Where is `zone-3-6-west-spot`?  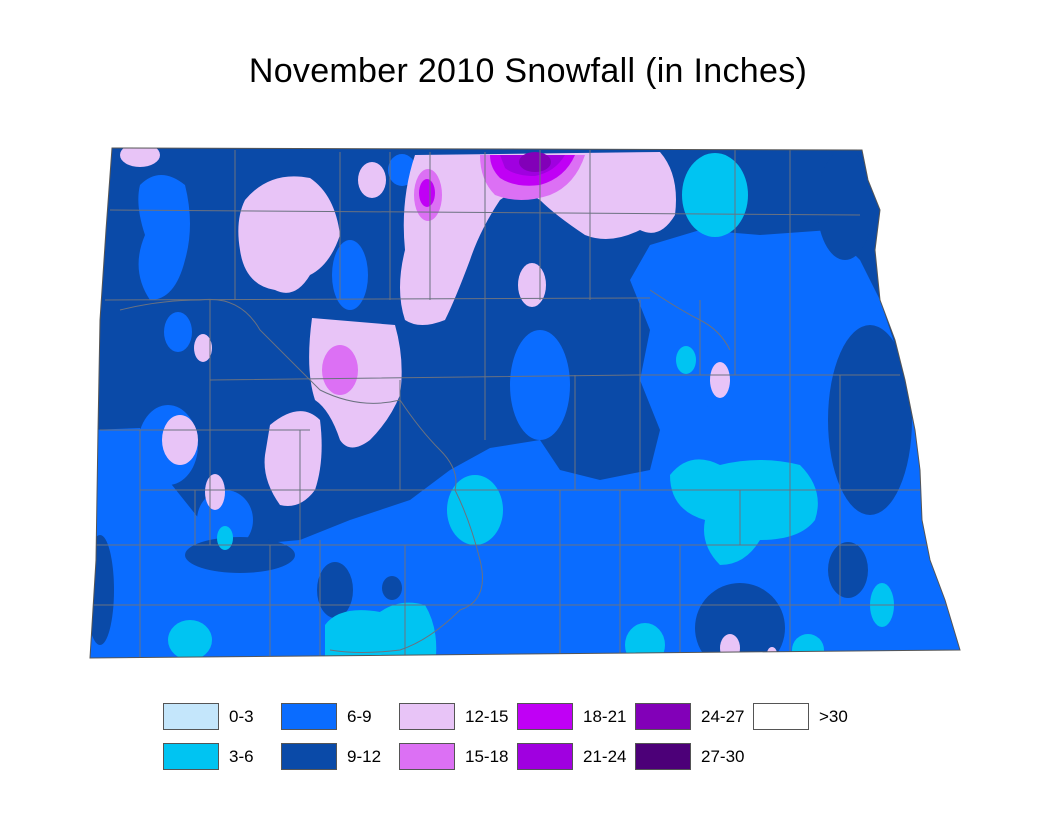
zone-3-6-west-spot is located at coordinates (225, 538).